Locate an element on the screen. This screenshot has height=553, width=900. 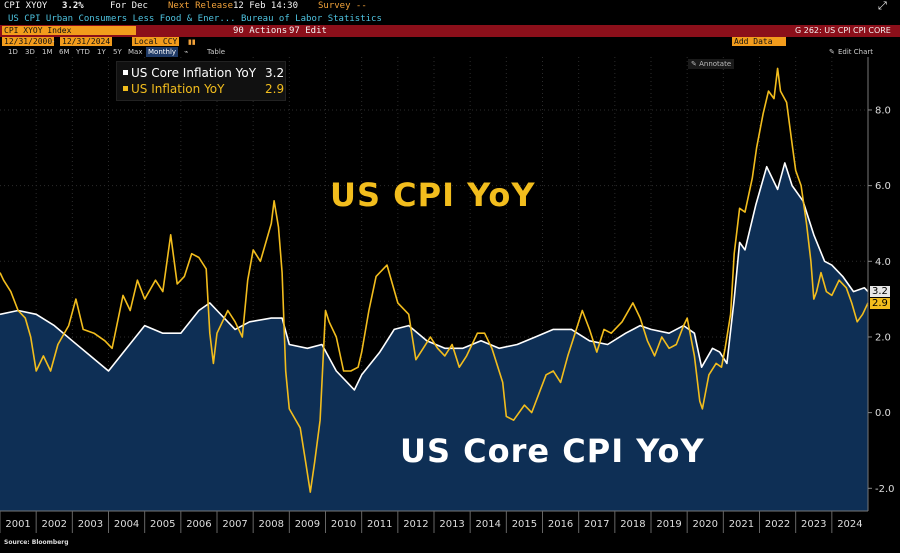
range-1d: 1D is located at coordinates (13, 52).